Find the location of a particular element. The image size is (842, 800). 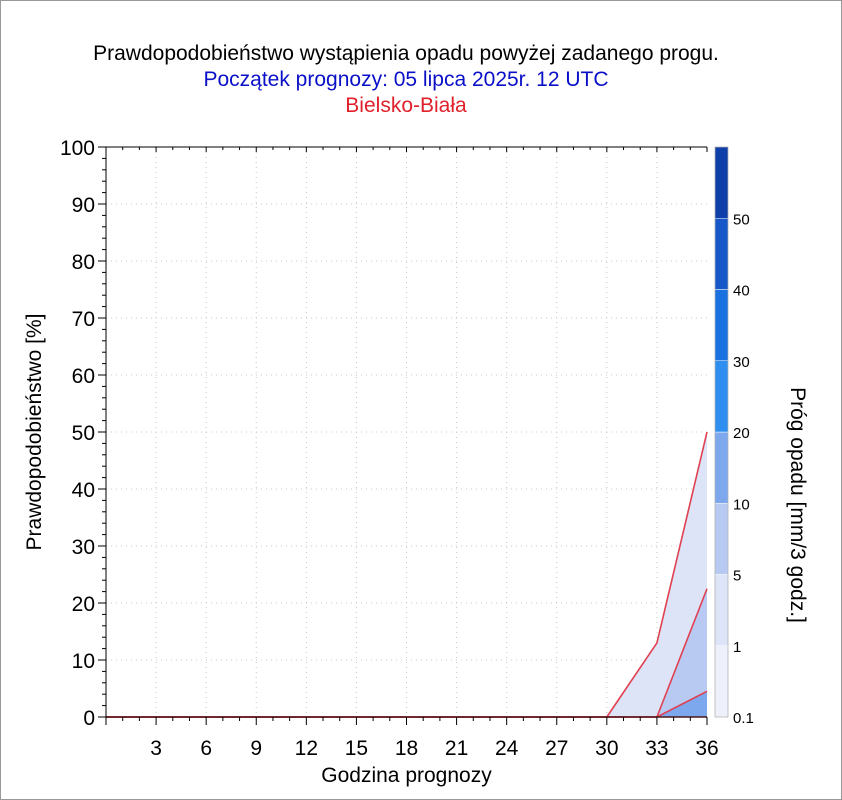

colorbar-label: 10 is located at coordinates (741, 504).